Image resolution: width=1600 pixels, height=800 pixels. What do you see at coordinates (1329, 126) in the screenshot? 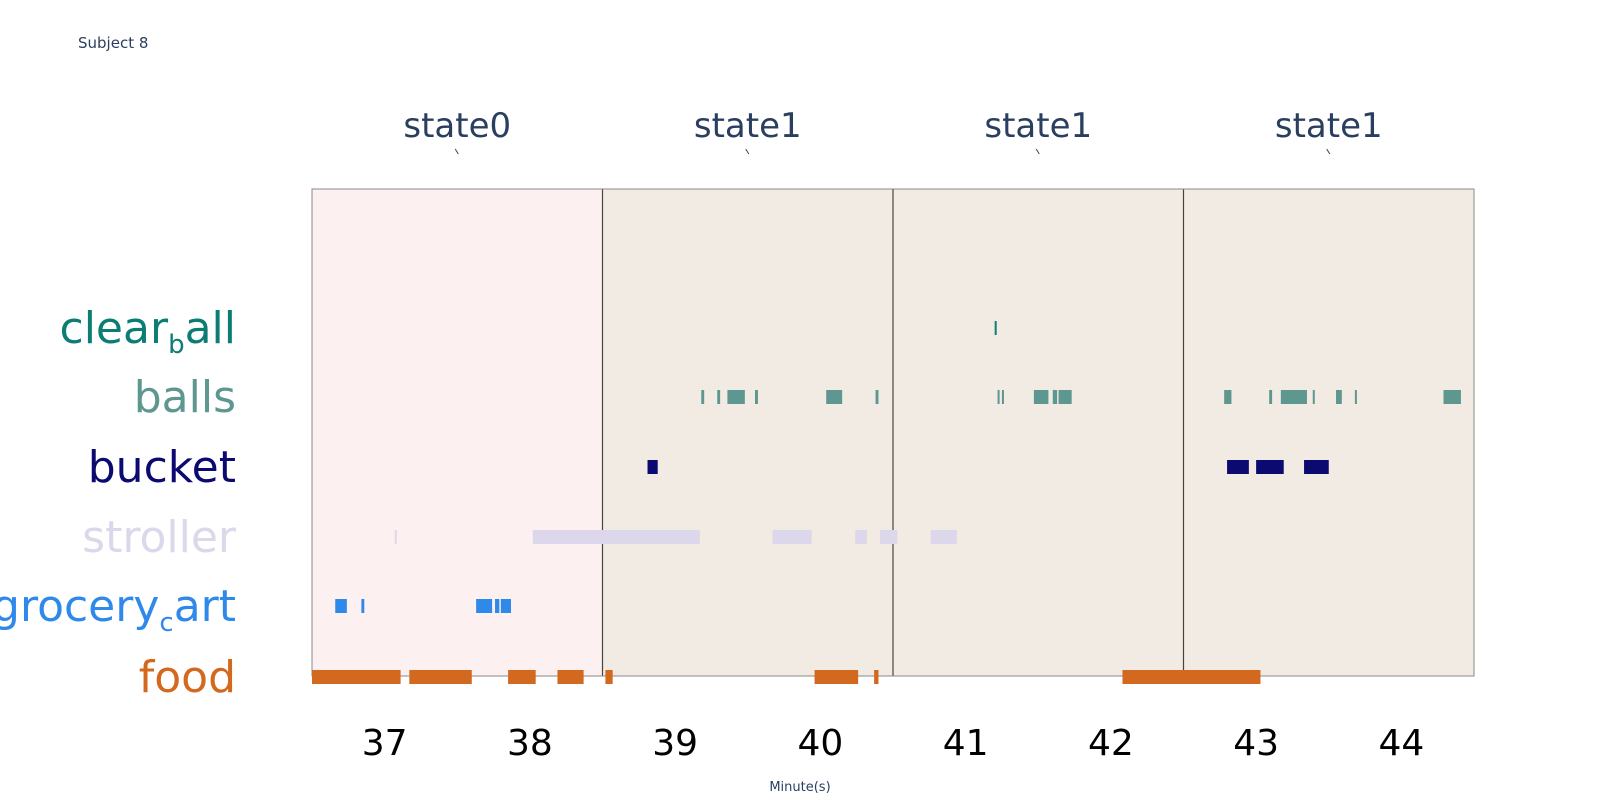
I see `state-label-3: state1` at bounding box center [1329, 126].